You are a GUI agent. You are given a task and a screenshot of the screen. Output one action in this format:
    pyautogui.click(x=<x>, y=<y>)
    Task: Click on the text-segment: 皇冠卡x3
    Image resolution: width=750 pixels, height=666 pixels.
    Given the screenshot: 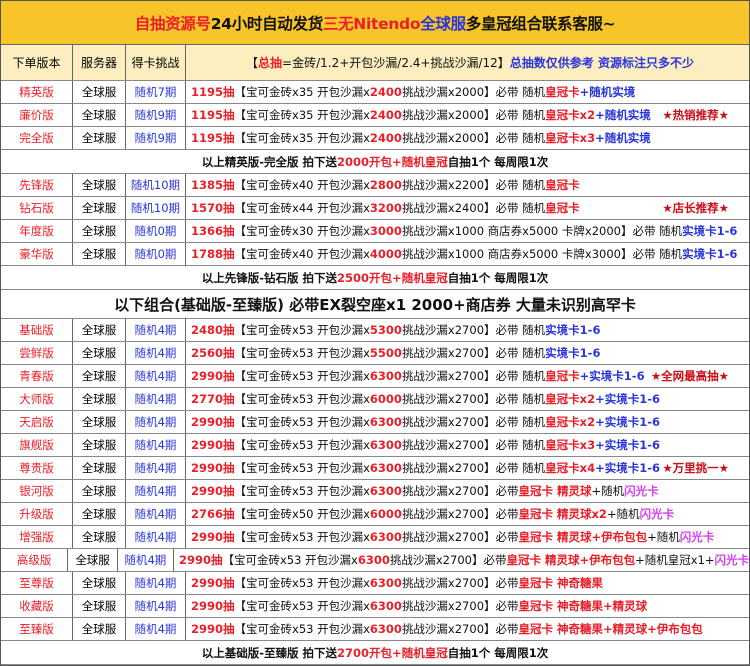 What is the action you would take?
    pyautogui.click(x=570, y=138)
    